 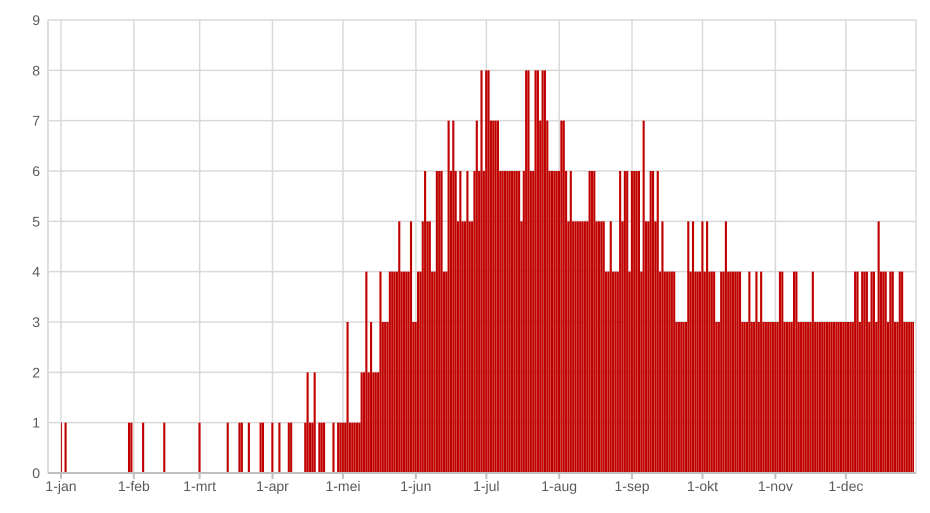 What do you see at coordinates (134, 486) in the screenshot?
I see `x-tick-label: 1-feb` at bounding box center [134, 486].